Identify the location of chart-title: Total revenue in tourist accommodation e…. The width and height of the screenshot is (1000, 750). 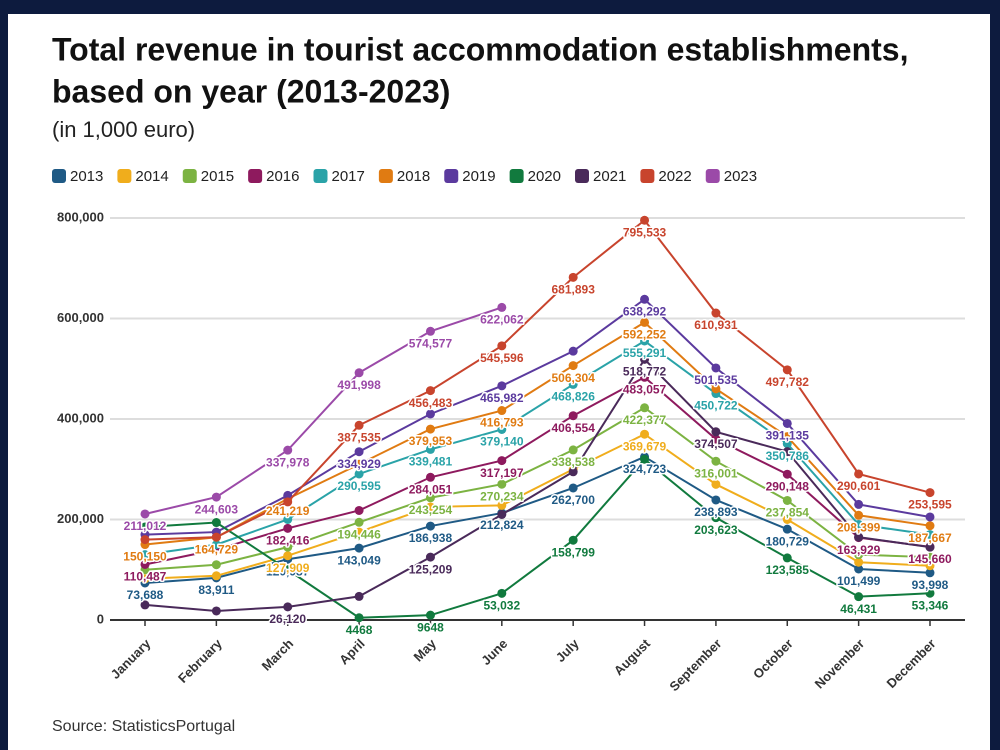
(480, 49).